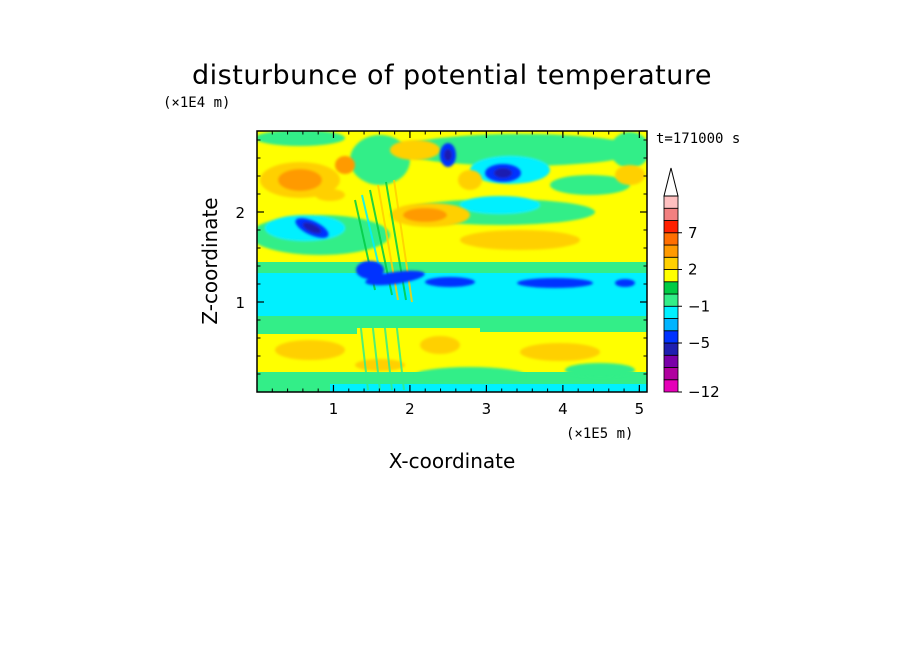 This screenshot has width=904, height=654. I want to click on x-axis-label: X-coordinate, so click(452, 461).